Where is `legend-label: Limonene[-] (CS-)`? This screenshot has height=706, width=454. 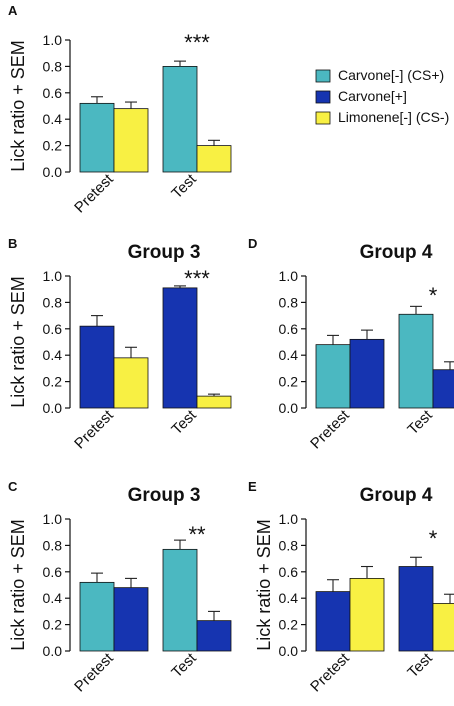
legend-label: Limonene[-] (CS-) is located at coordinates (393, 117).